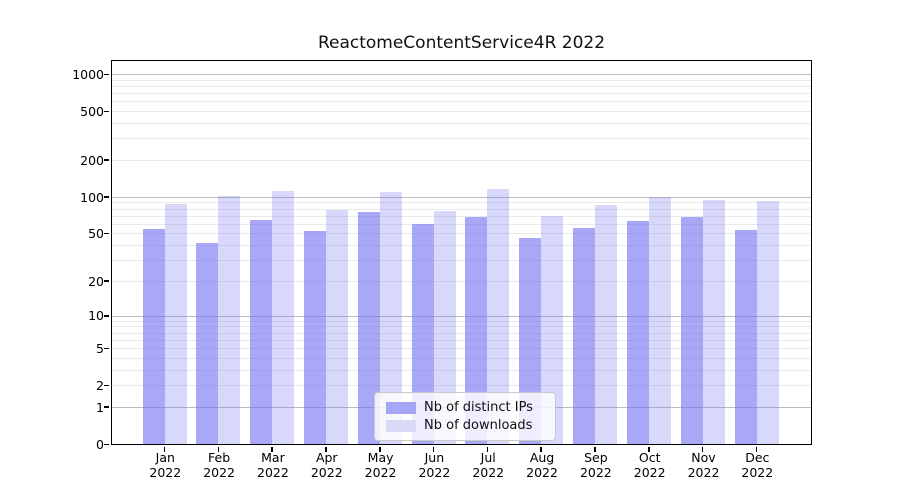 This screenshot has height=500, width=900. I want to click on x-tick-label: Jan 2022, so click(165, 465).